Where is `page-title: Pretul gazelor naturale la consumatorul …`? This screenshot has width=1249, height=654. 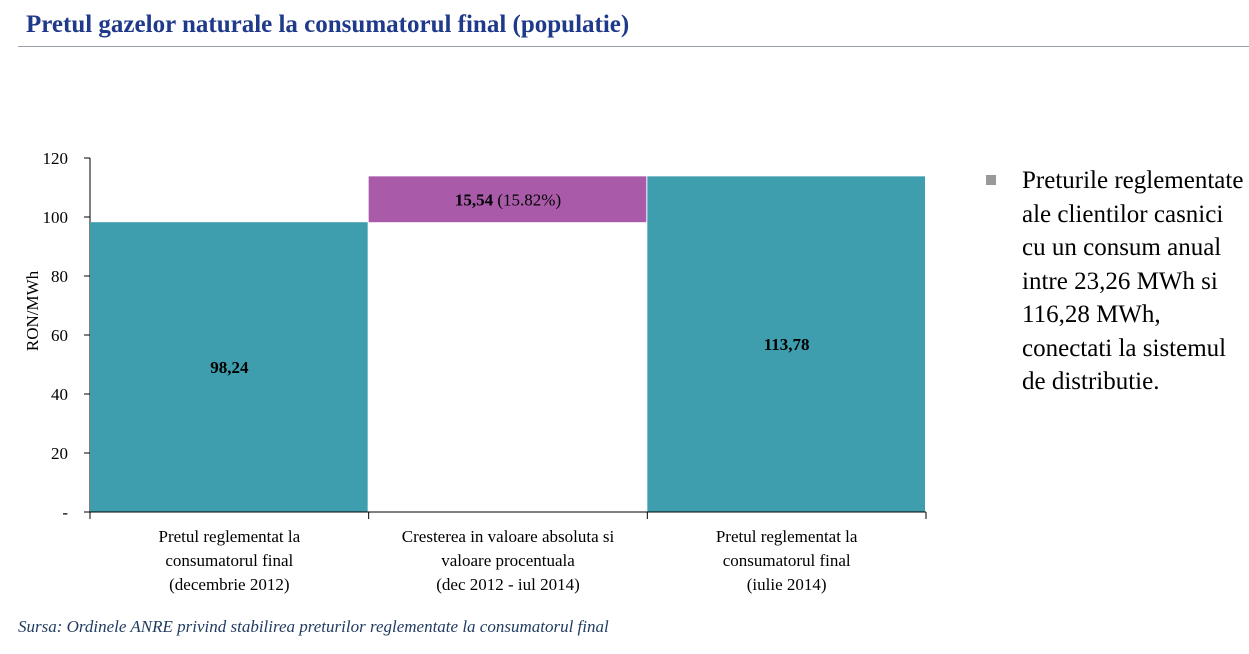
page-title: Pretul gazelor naturale la consumatorul … is located at coordinates (328, 24).